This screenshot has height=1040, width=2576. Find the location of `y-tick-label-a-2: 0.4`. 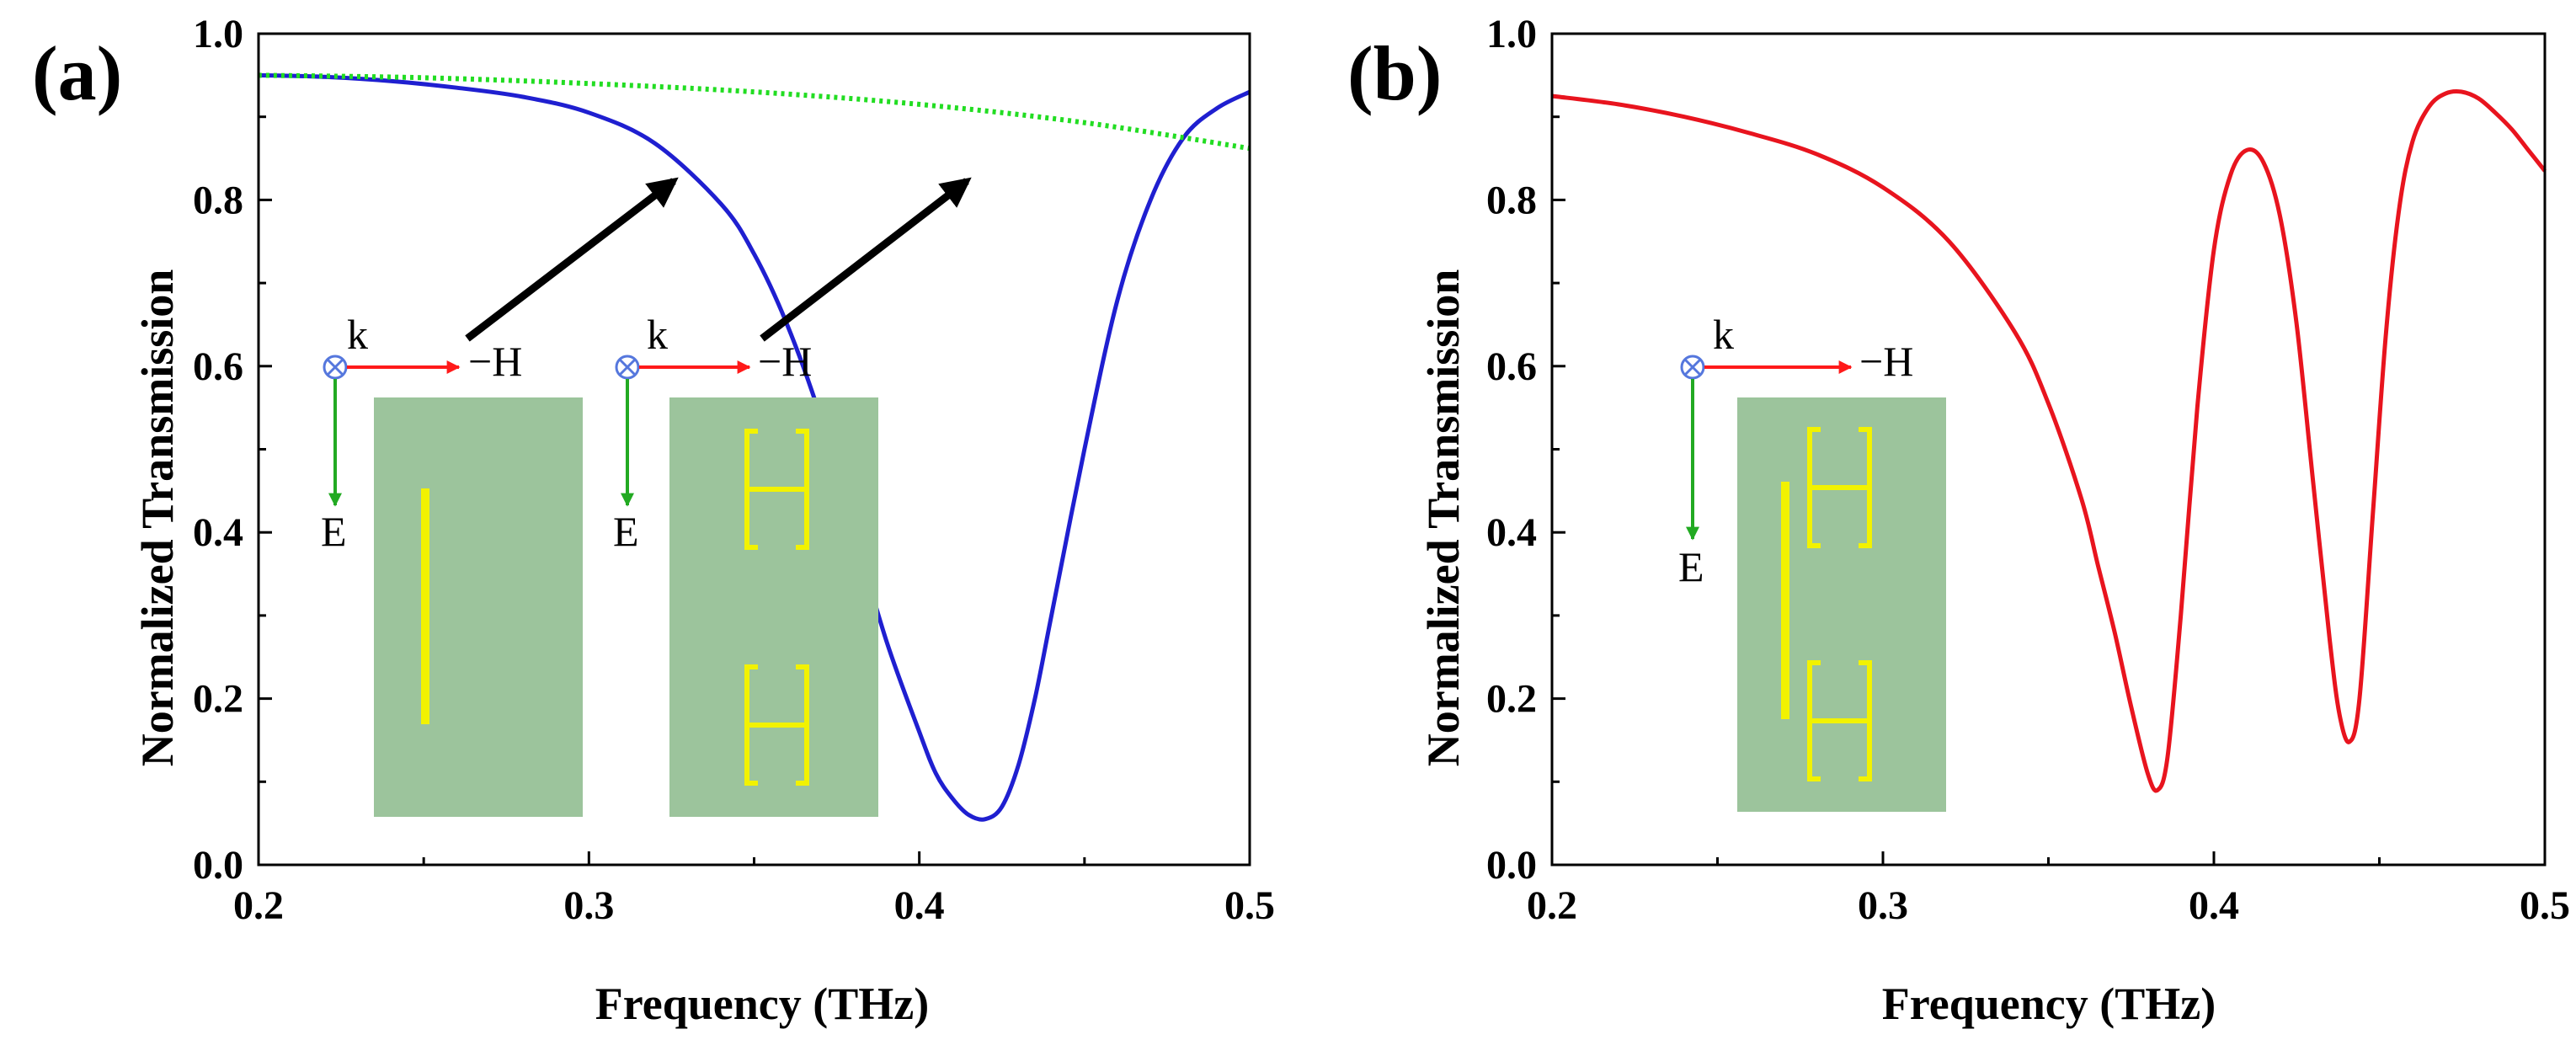

y-tick-label-a-2: 0.4 is located at coordinates (218, 532).